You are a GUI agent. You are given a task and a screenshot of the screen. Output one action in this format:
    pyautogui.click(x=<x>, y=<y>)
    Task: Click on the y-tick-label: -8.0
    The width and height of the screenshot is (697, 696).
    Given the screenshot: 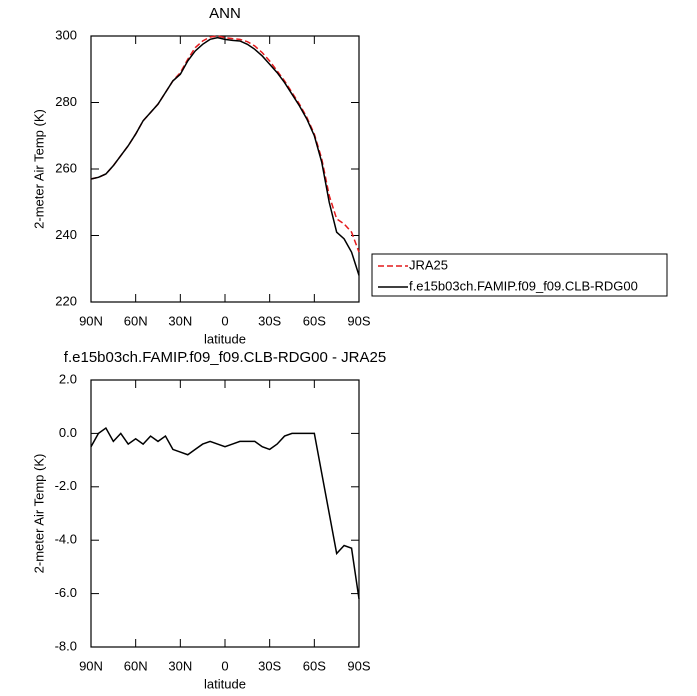 What is the action you would take?
    pyautogui.click(x=66, y=645)
    